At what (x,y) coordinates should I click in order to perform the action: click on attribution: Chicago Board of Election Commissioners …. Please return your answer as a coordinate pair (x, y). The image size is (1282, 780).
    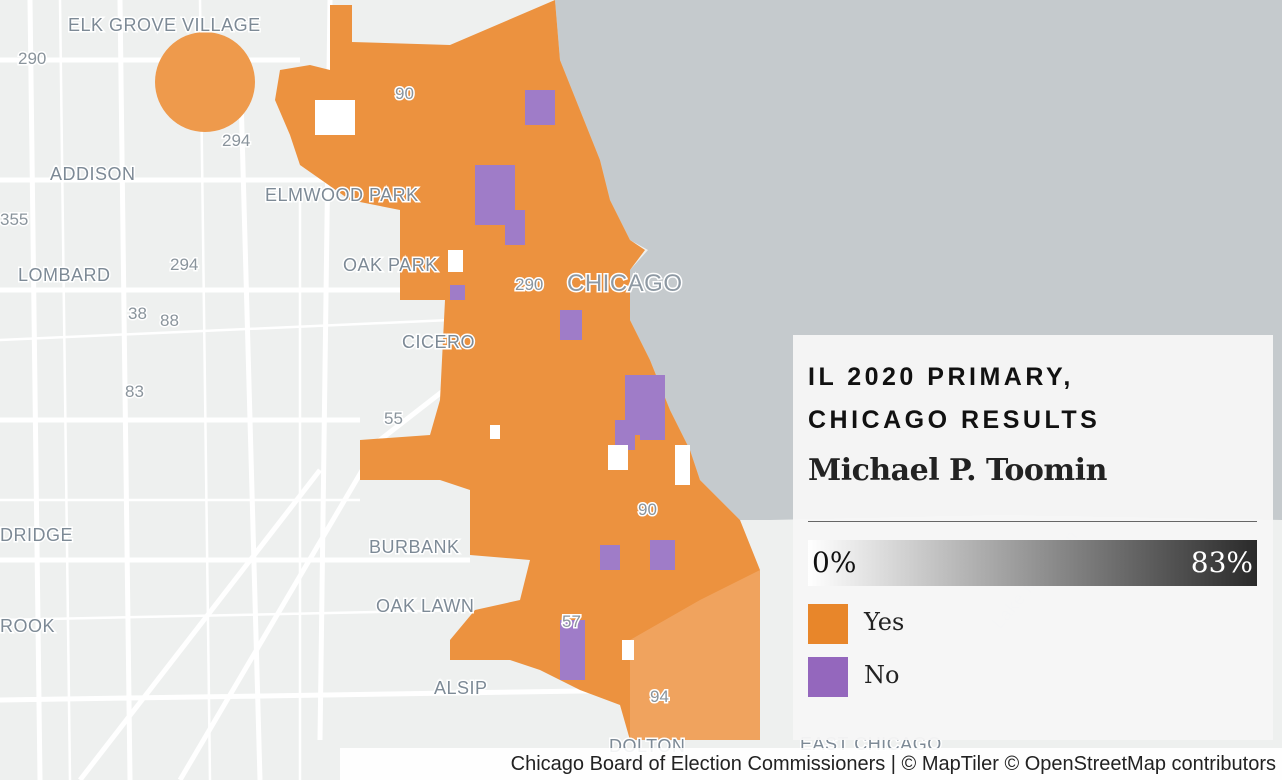
    Looking at the image, I should click on (811, 764).